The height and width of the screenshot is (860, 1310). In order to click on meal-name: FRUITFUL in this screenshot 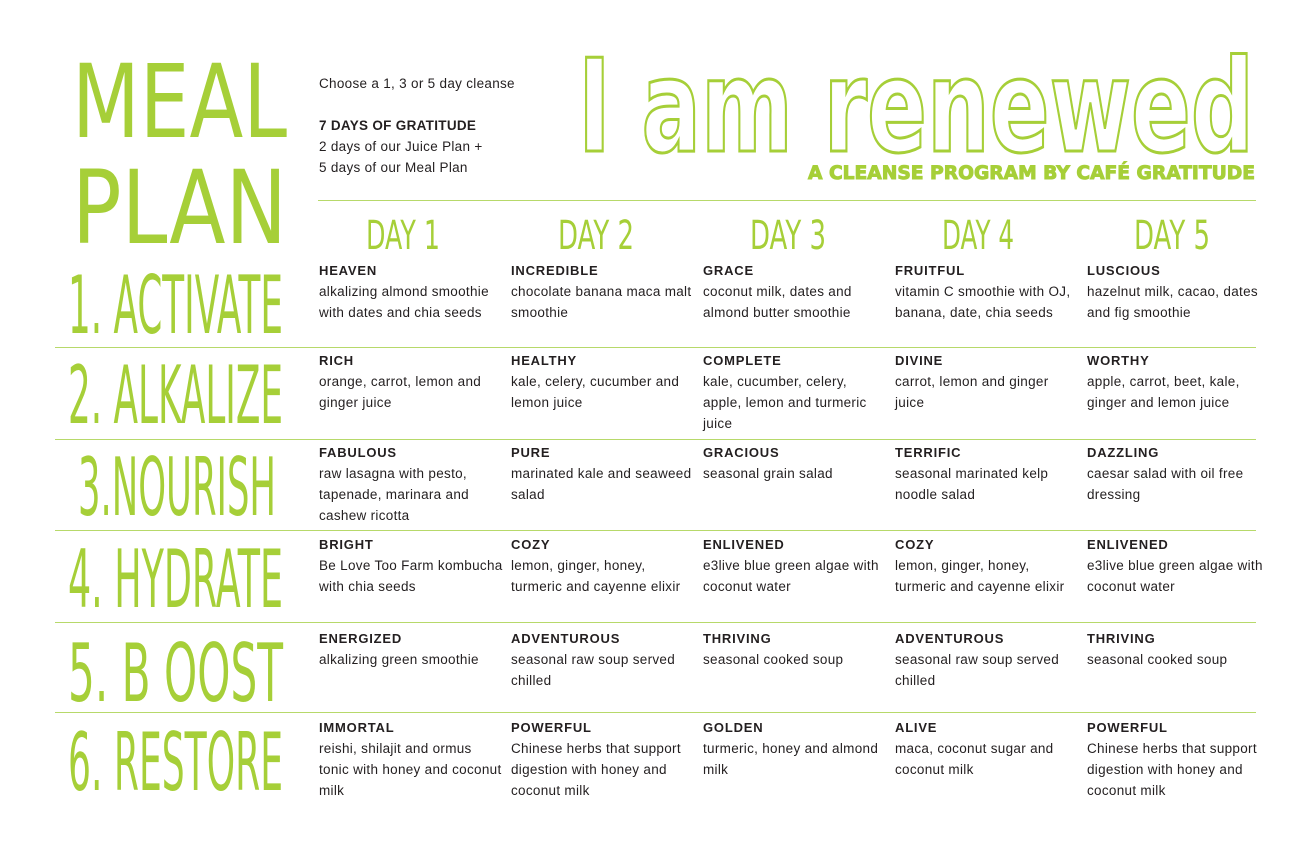, I will do `click(930, 270)`.